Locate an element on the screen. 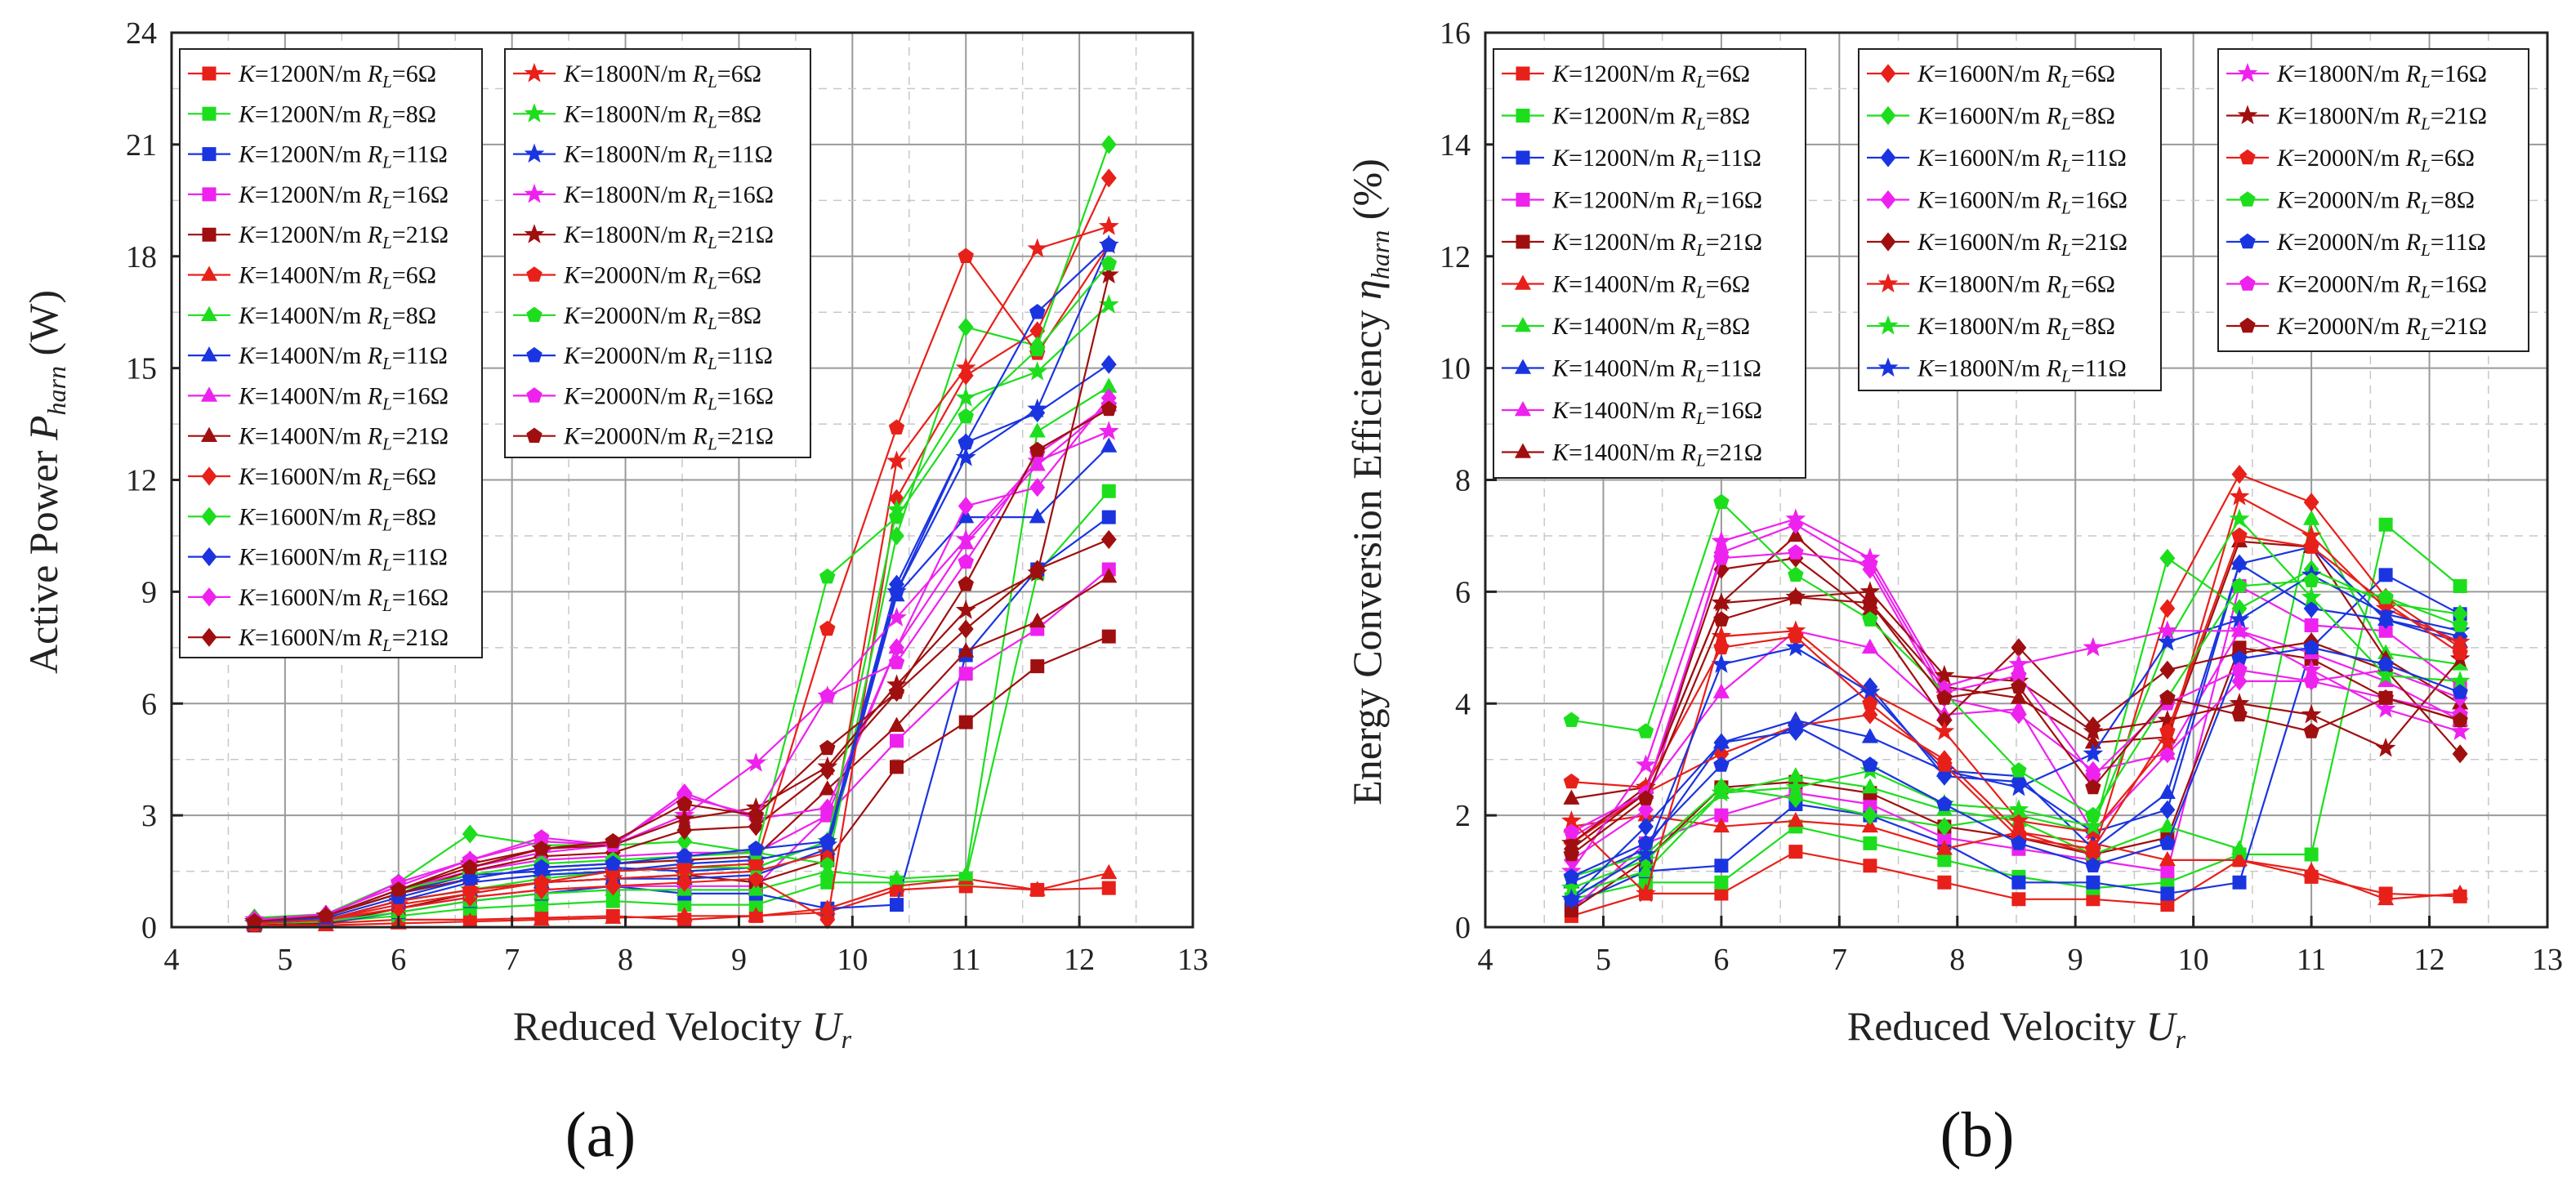  legend-k-value: 1400 is located at coordinates (294, 315).